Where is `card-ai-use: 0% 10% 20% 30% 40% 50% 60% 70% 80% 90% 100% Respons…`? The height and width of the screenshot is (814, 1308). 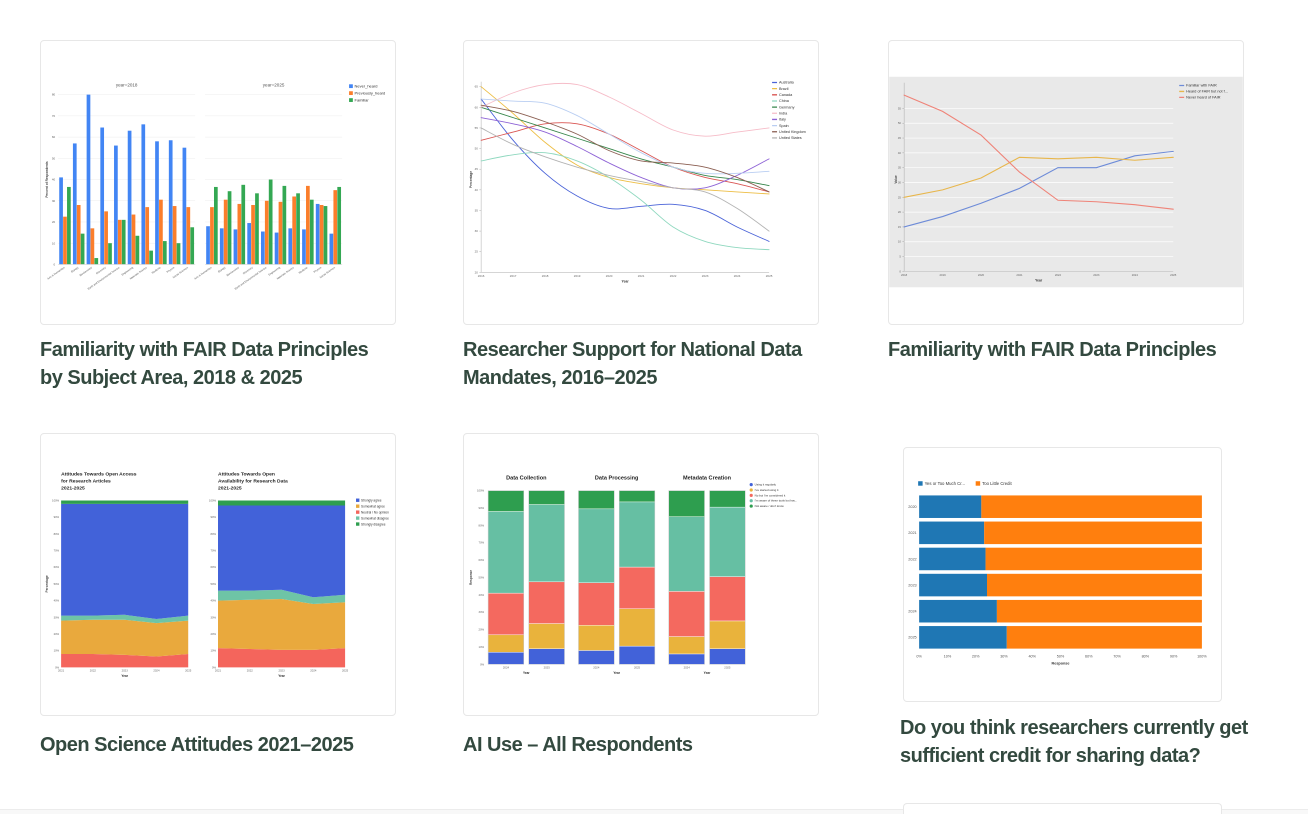
card-ai-use: 0% 10% 20% 30% 40% 50% 60% 70% 80% 90% 100% Respons… is located at coordinates (641, 574).